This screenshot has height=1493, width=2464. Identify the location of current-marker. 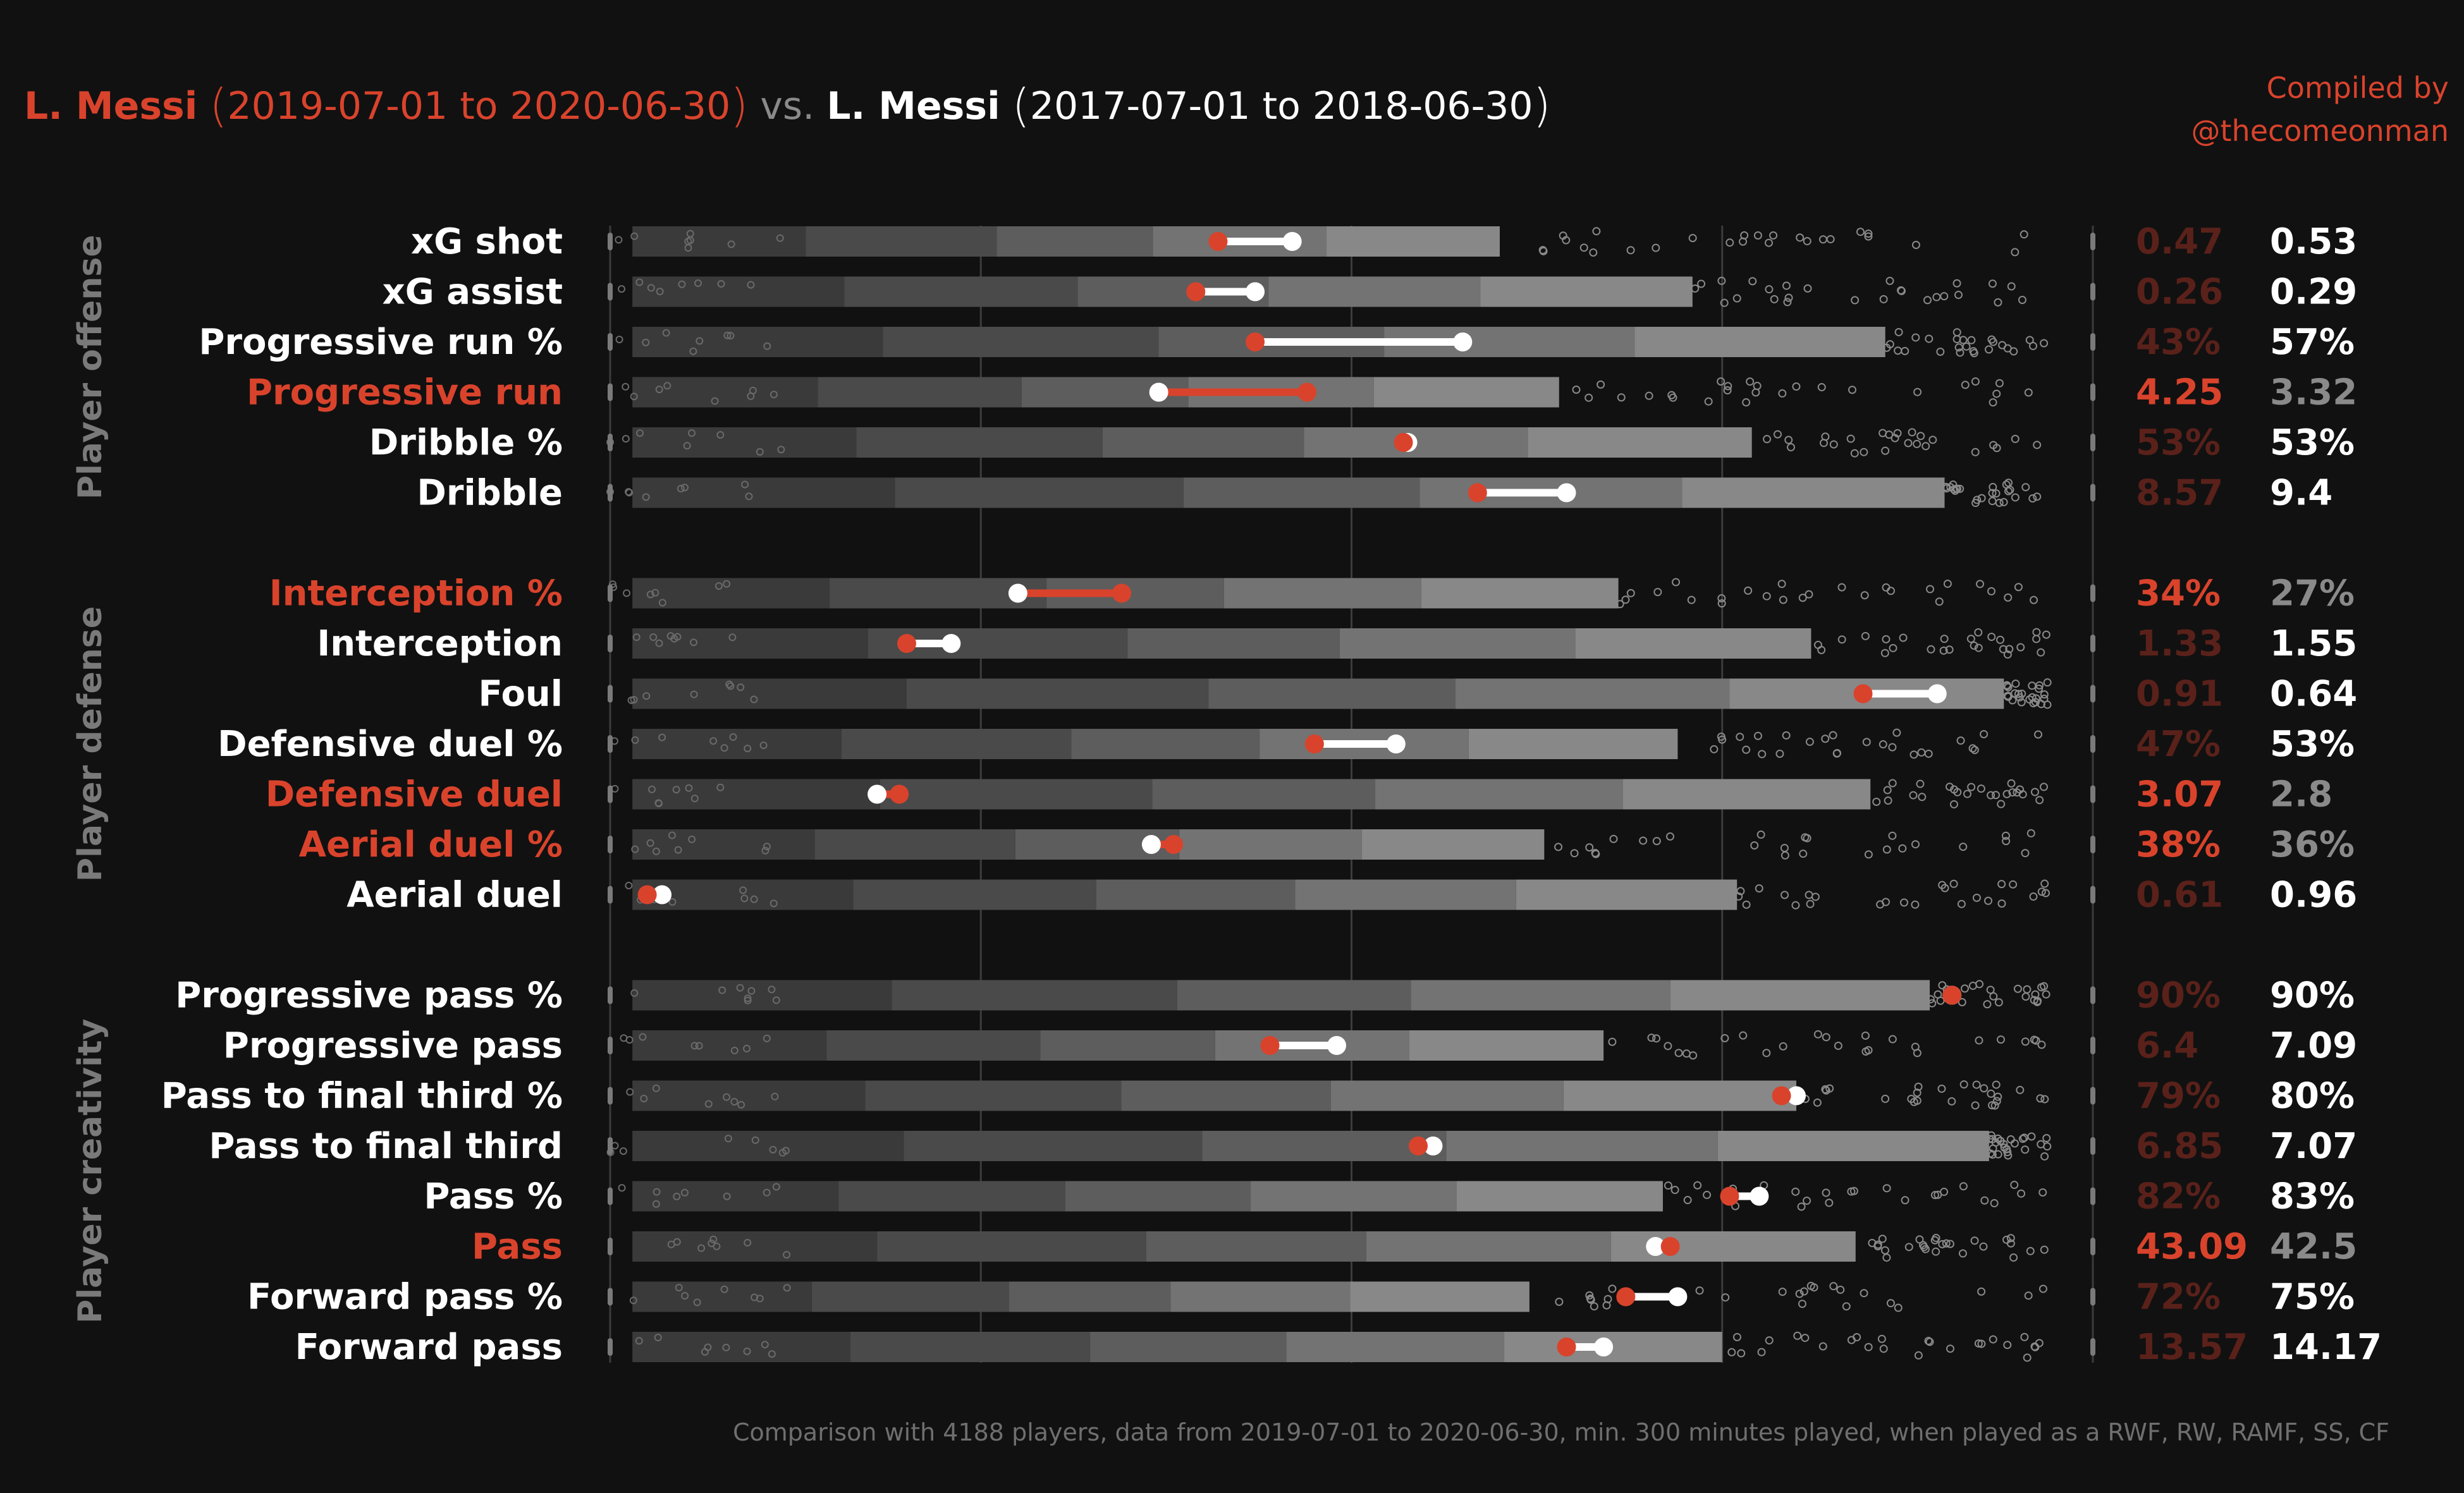
(1729, 1196).